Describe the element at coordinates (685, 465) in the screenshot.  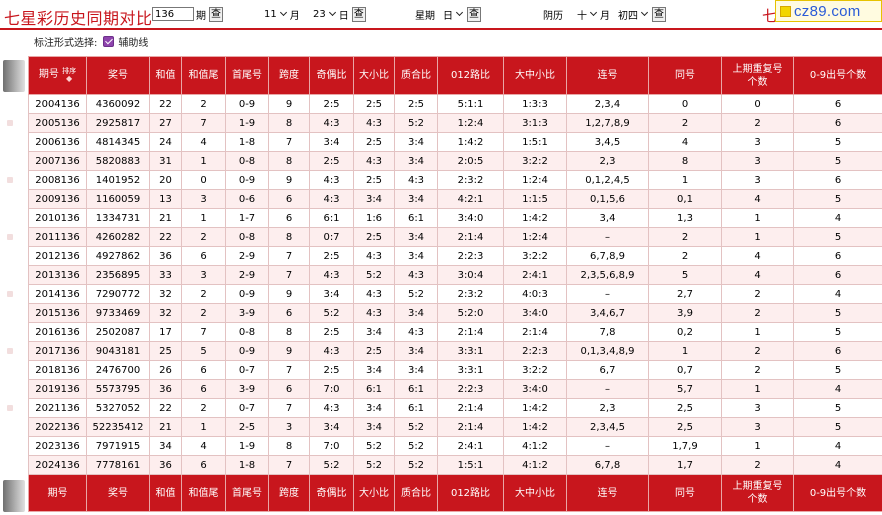
I see `cell-same: 1,7` at that location.